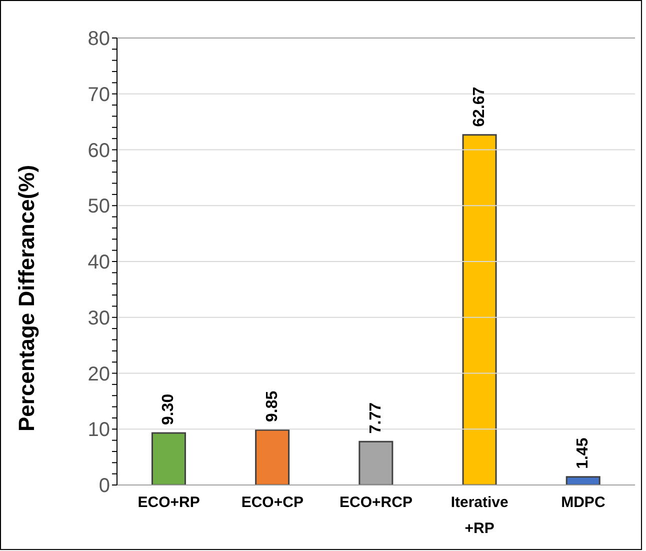  What do you see at coordinates (479, 106) in the screenshot?
I see `data-label: 62.67` at bounding box center [479, 106].